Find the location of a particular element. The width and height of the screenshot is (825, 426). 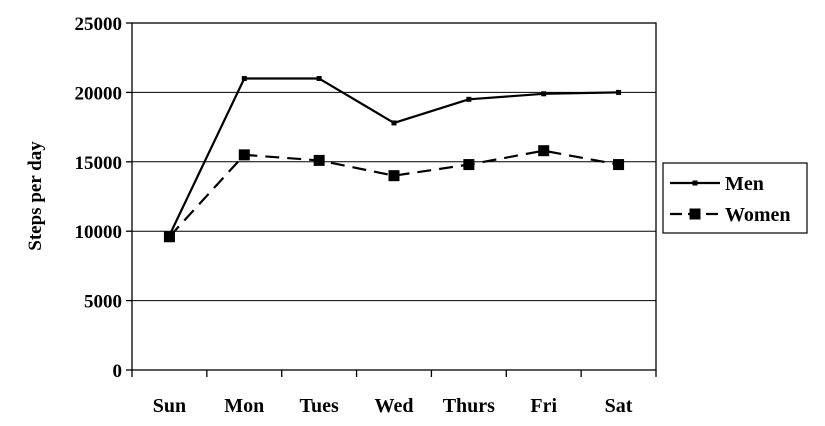

legend: Men Women is located at coordinates (735, 198).